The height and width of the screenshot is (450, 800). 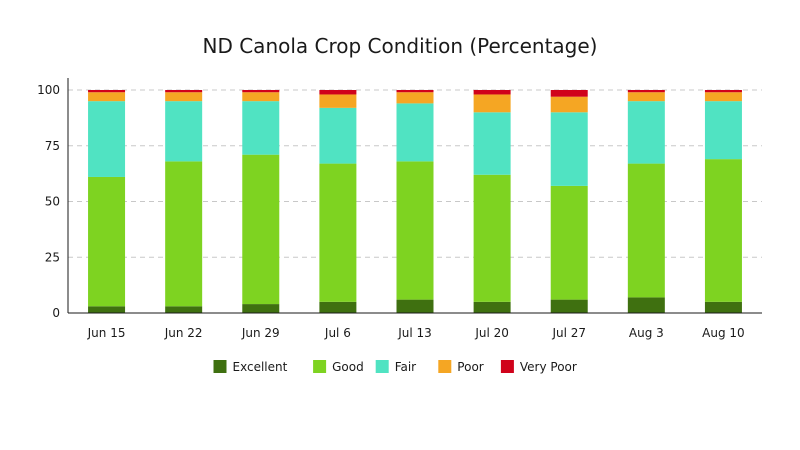 I want to click on x-tick-label: Jun 15, so click(x=106, y=333).